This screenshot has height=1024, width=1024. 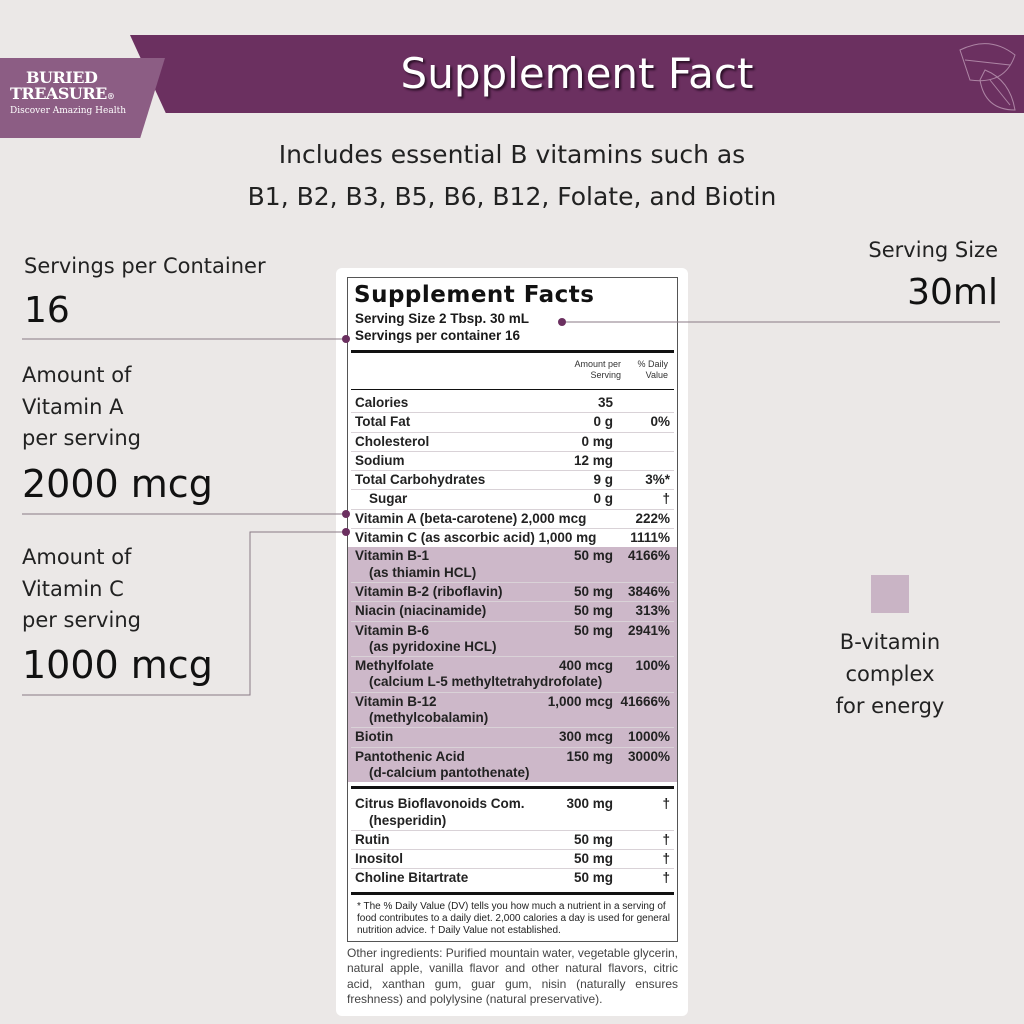 What do you see at coordinates (890, 642) in the screenshot?
I see `bvit-l1: B-vitamin` at bounding box center [890, 642].